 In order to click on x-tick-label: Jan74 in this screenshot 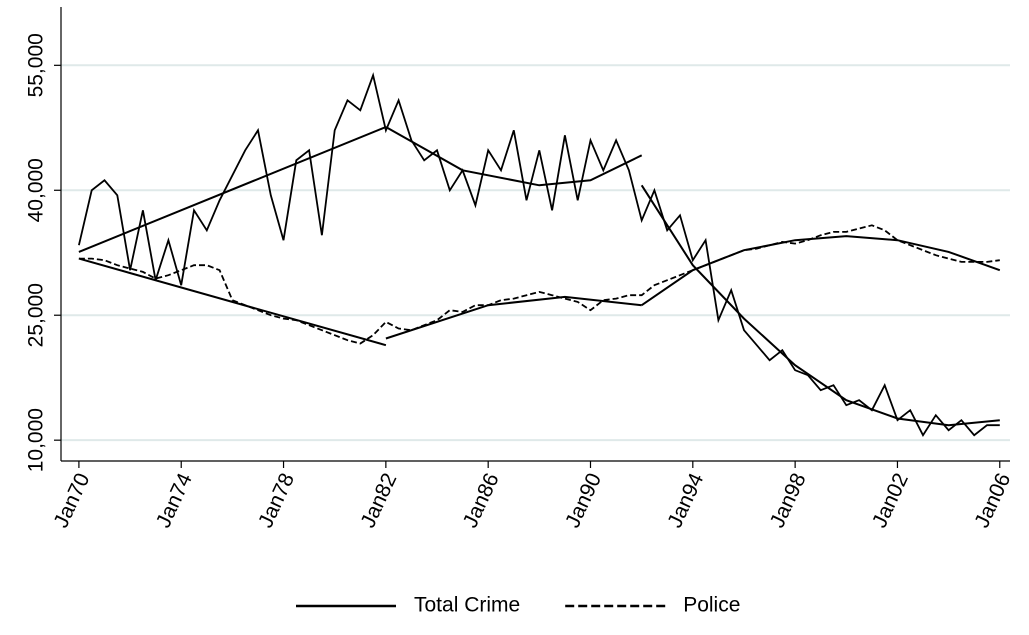, I will do `click(174, 500)`.